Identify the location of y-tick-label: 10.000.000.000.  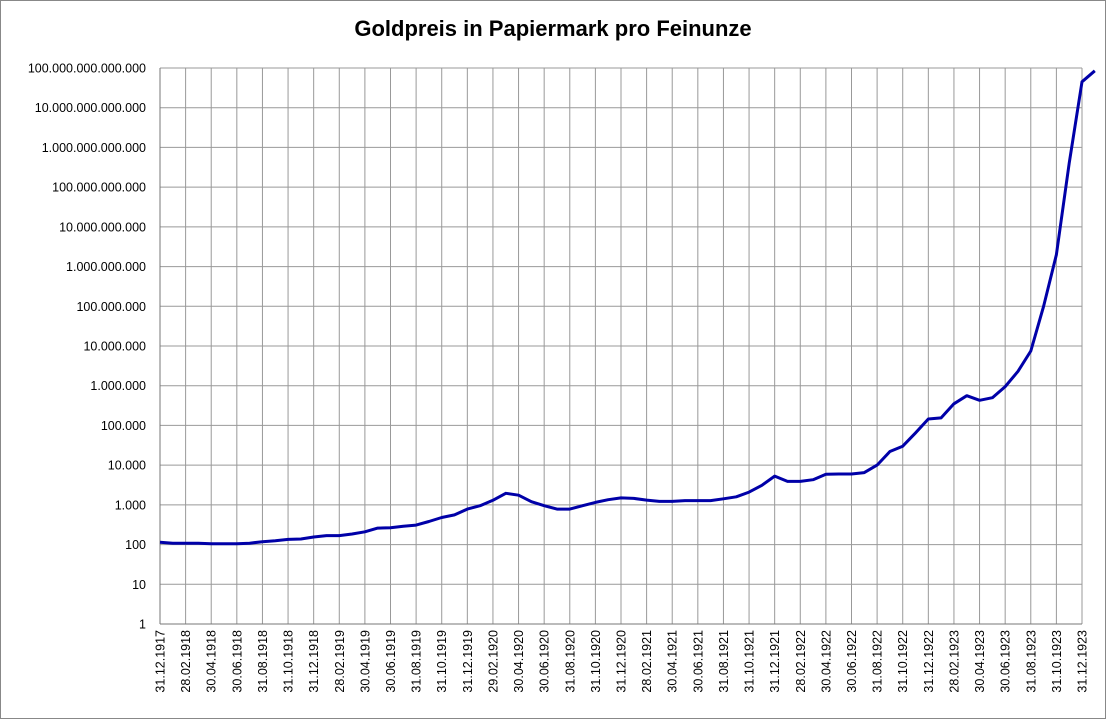
(102, 227).